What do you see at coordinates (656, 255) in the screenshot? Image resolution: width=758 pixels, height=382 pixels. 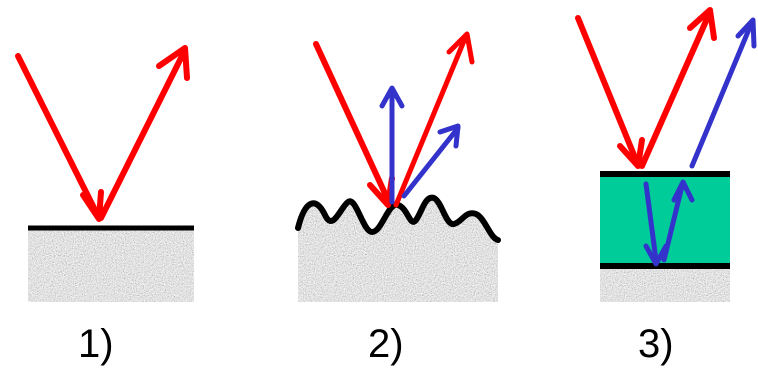 I see `refracted-arrowhead-down` at bounding box center [656, 255].